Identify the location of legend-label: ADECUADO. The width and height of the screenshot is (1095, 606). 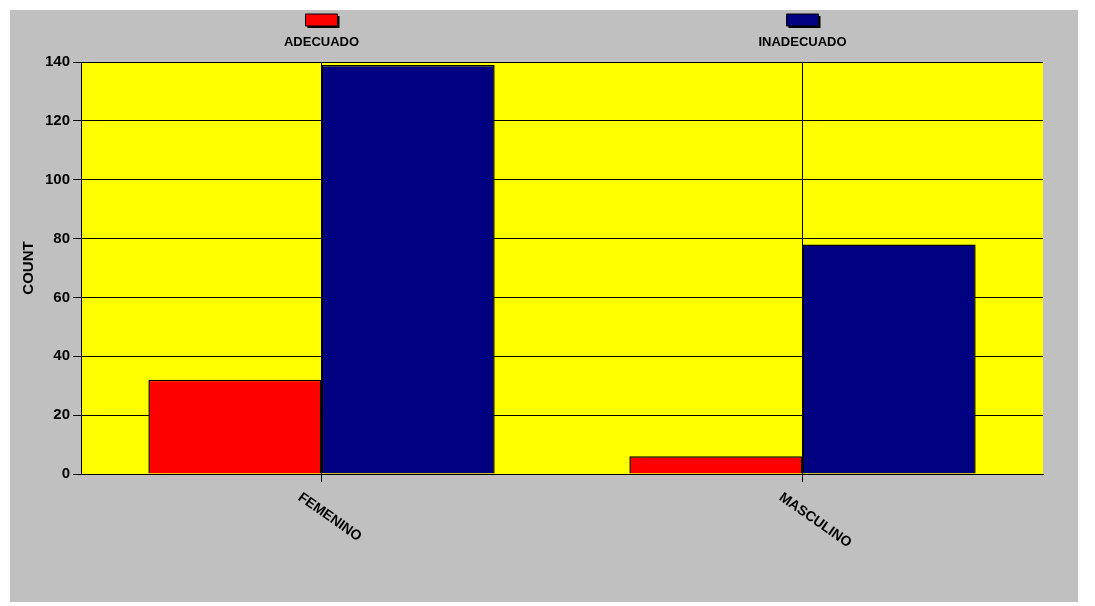
(321, 41).